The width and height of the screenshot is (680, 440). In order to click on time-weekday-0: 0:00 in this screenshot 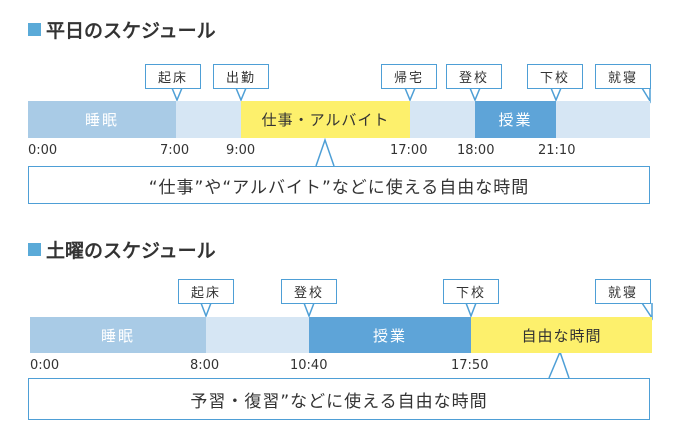, I will do `click(43, 150)`.